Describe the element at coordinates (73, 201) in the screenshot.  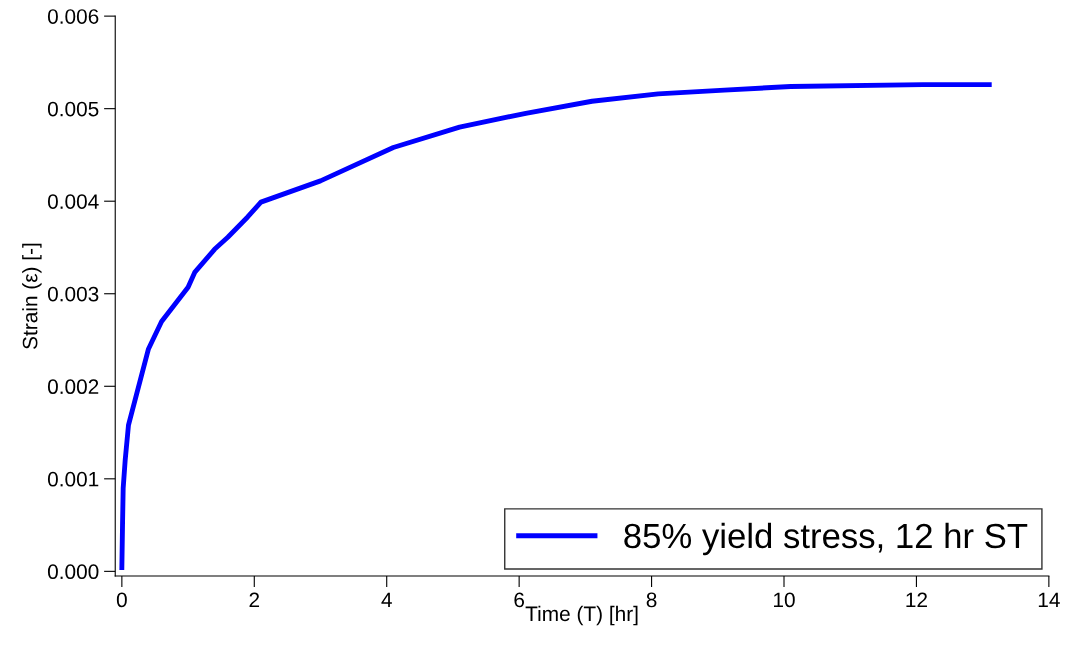
I see `y-tick-label: 0.004` at that location.